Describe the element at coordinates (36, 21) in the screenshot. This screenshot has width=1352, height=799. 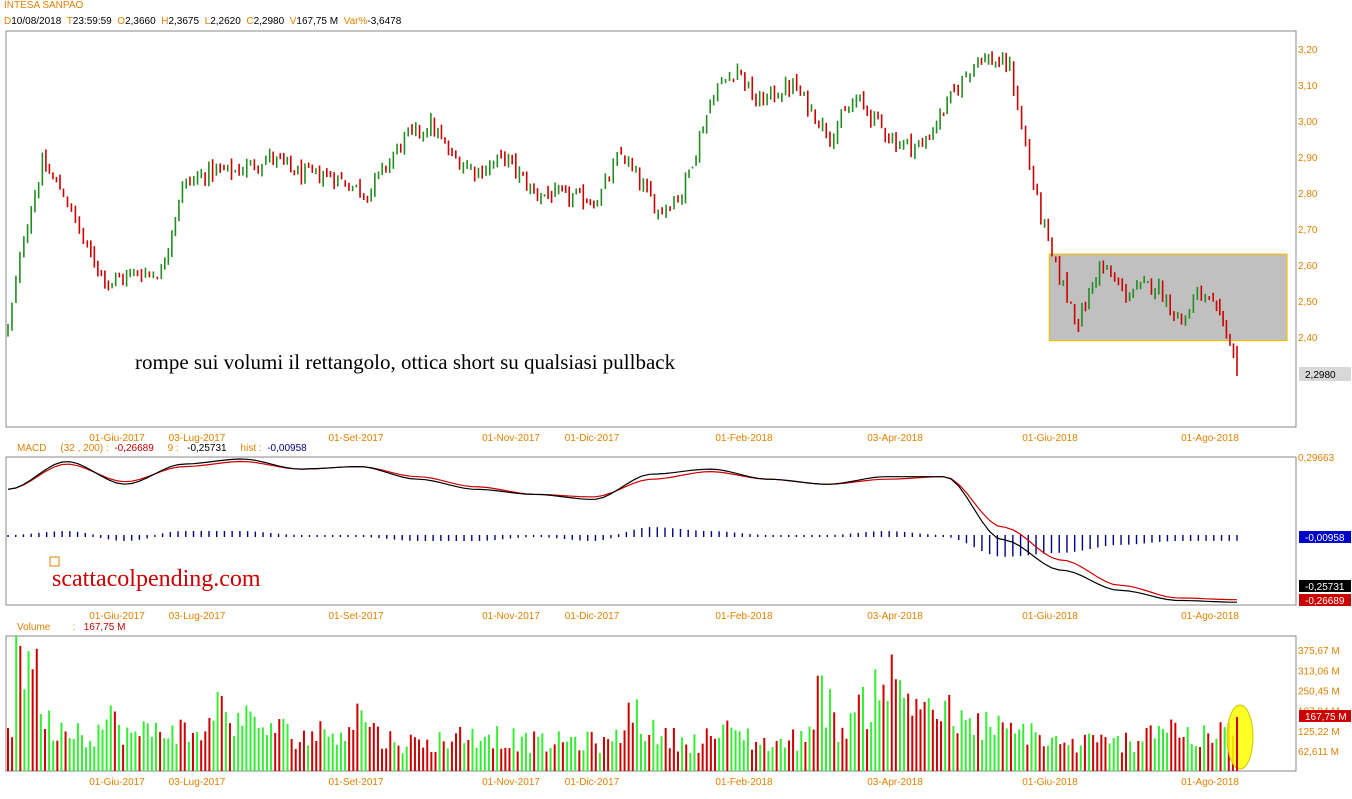
I see `date-value: 10/08/2018` at that location.